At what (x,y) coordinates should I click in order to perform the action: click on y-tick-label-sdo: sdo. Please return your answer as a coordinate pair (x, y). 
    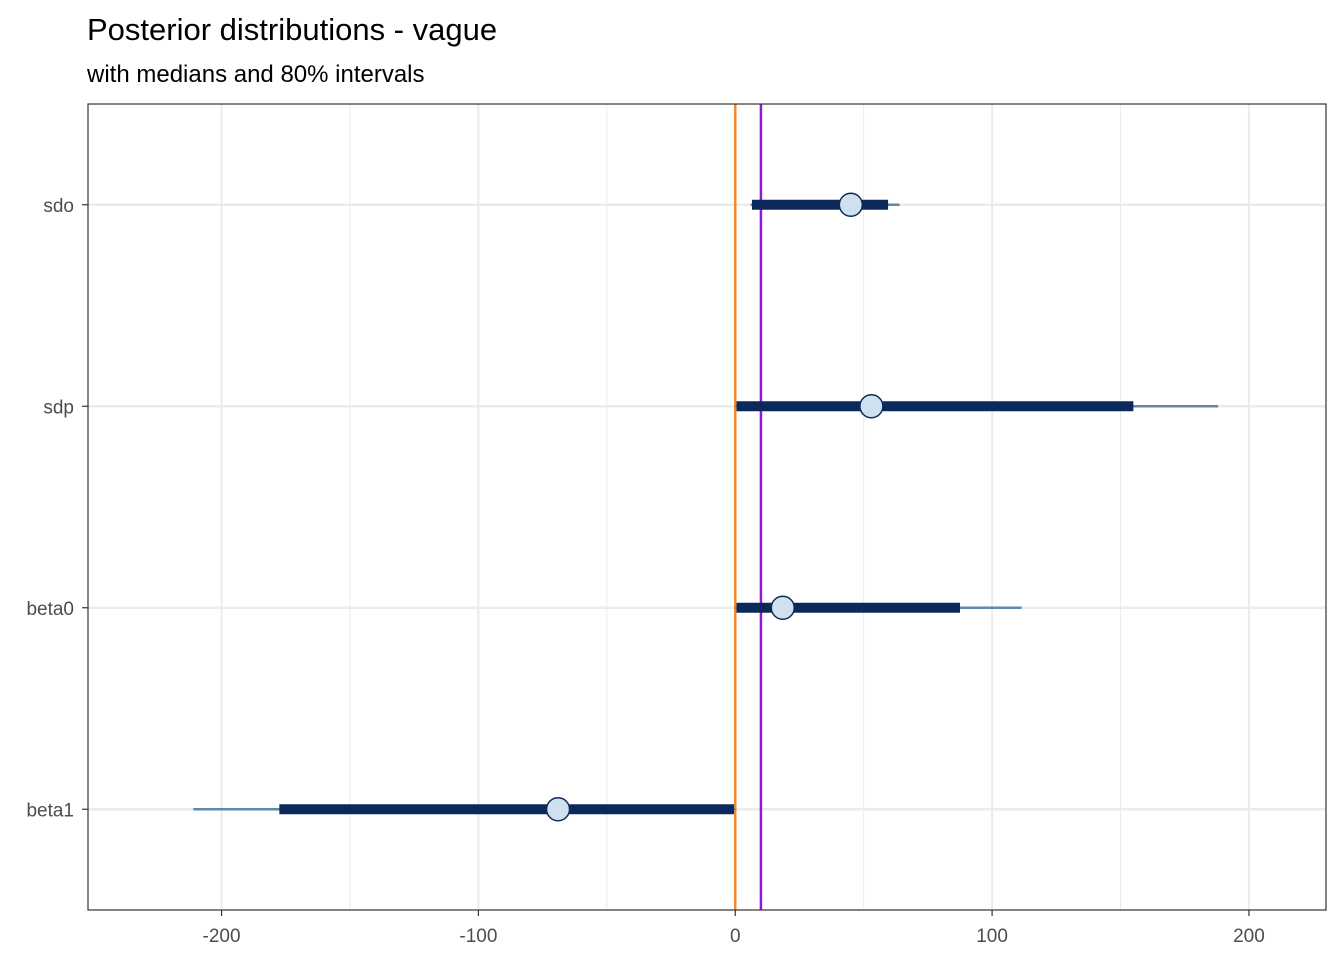
    Looking at the image, I should click on (58, 206).